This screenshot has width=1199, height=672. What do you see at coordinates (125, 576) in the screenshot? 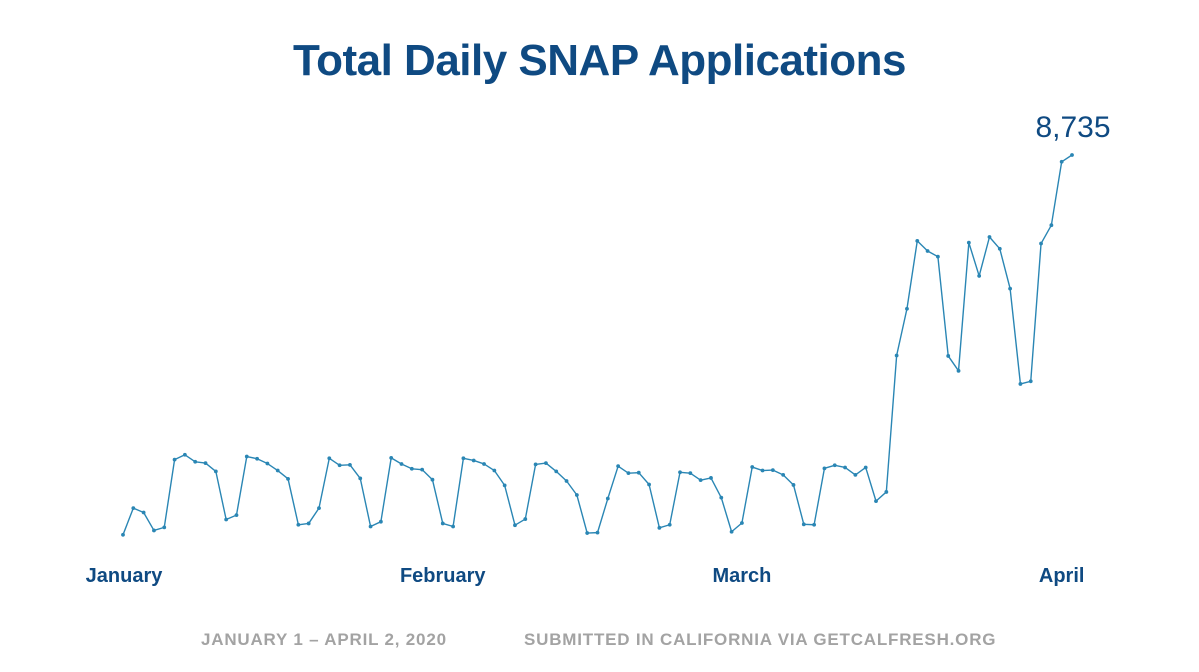
I see `x-tick-label: January` at bounding box center [125, 576].